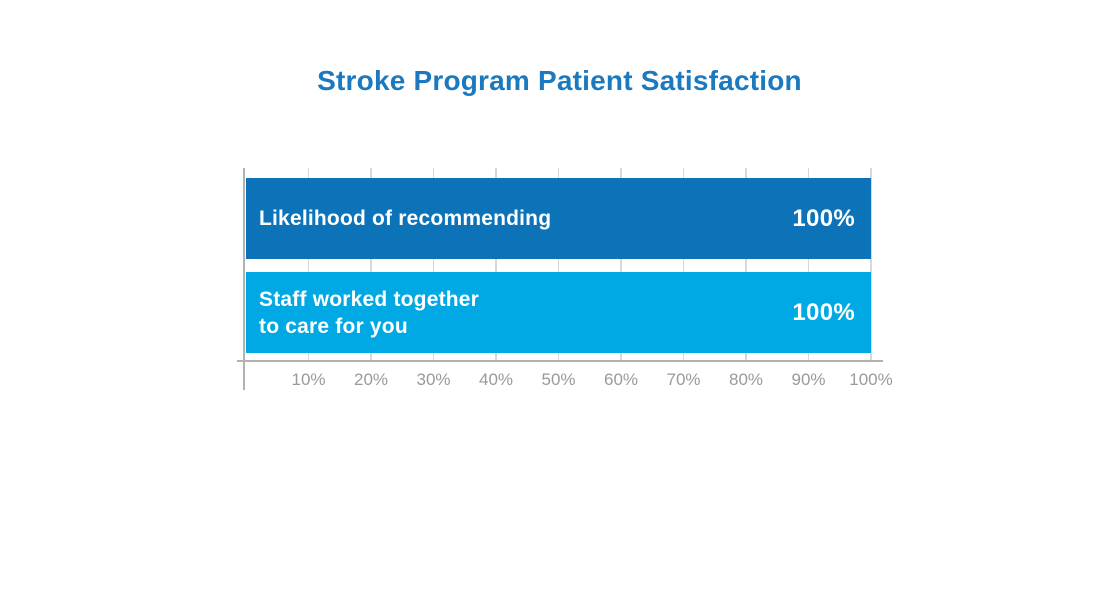  Describe the element at coordinates (308, 379) in the screenshot. I see `x-tick-label-10%: 10%` at that location.